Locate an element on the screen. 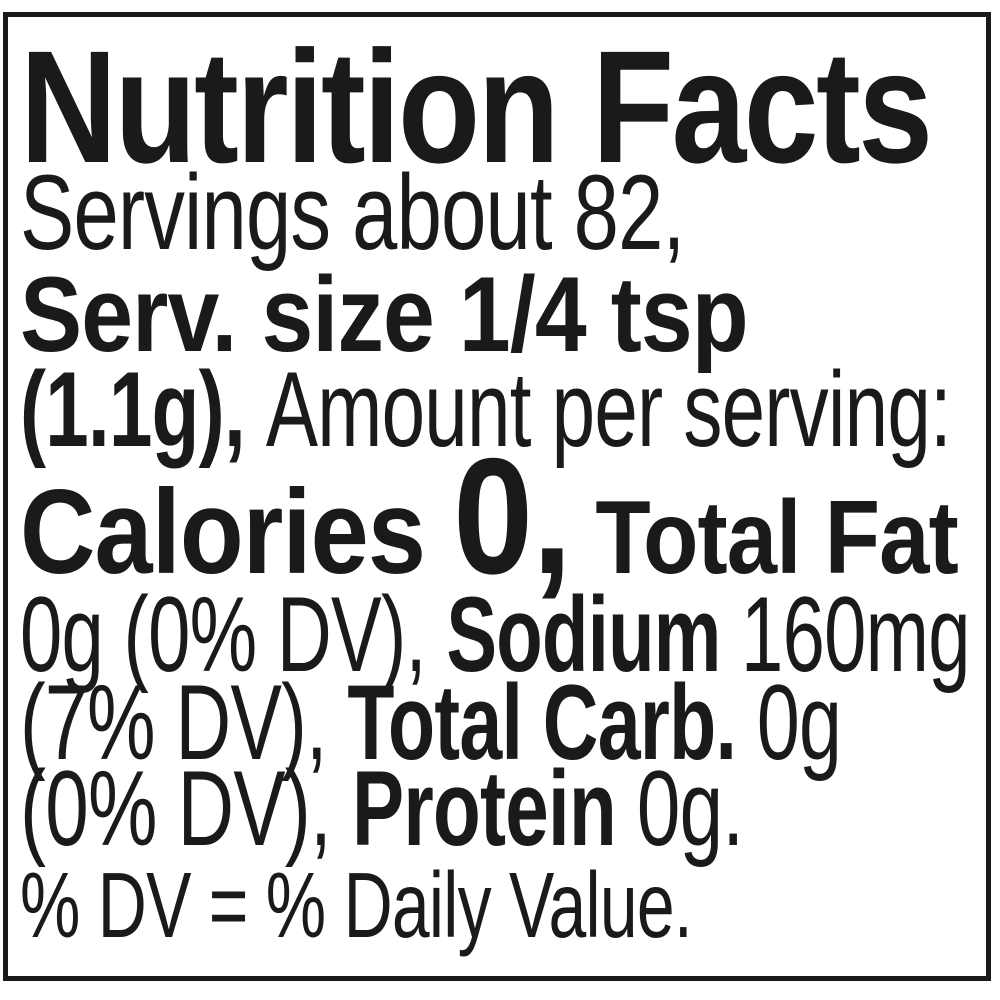 Image resolution: width=1000 pixels, height=1000 pixels. label-text-segment: Amount per serving: is located at coordinates (608, 409).